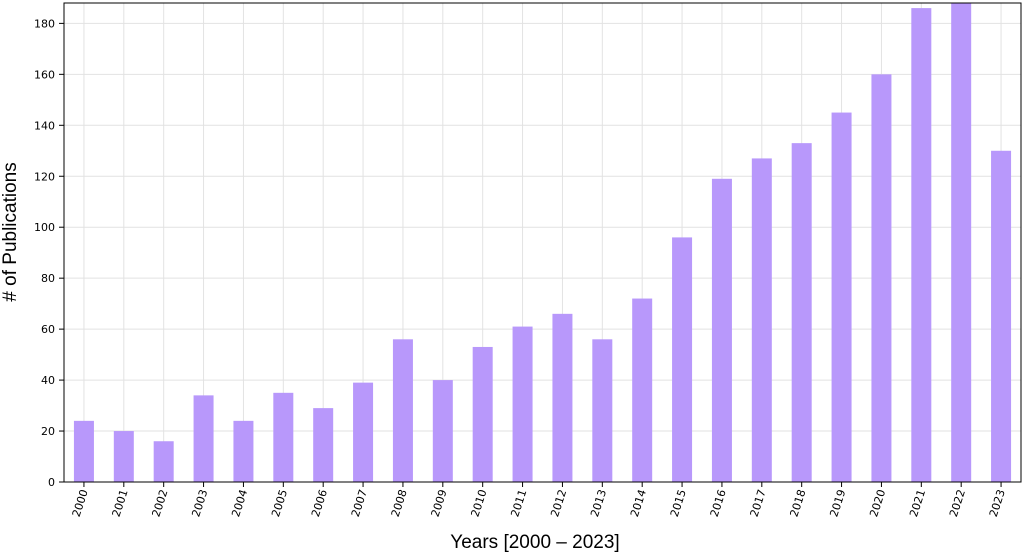 This screenshot has height=554, width=1026. I want to click on x-tick-label: 2006, so click(319, 503).